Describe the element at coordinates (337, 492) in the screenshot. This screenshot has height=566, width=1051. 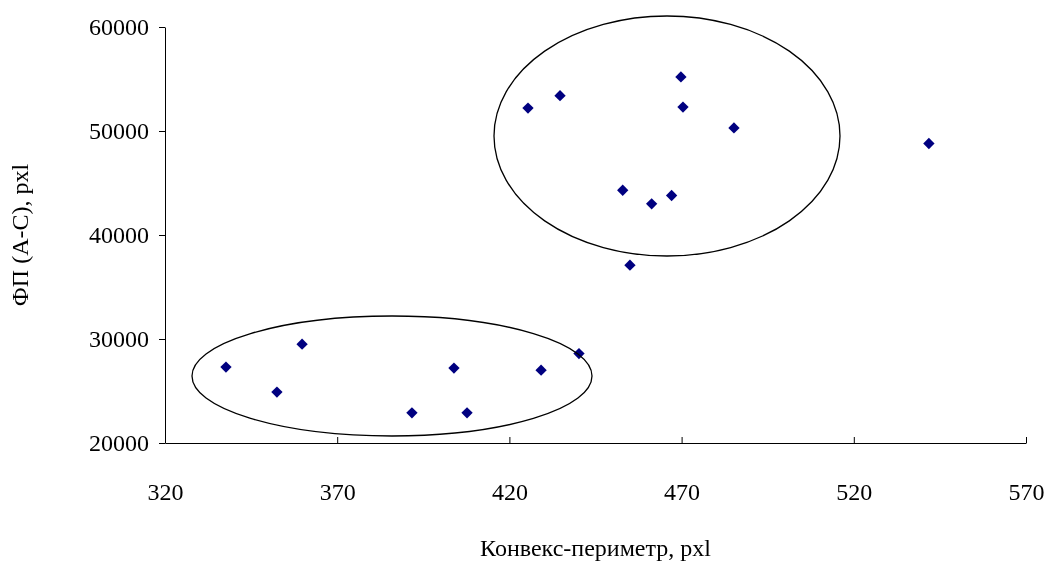
I see `x-tick-label: 370` at that location.